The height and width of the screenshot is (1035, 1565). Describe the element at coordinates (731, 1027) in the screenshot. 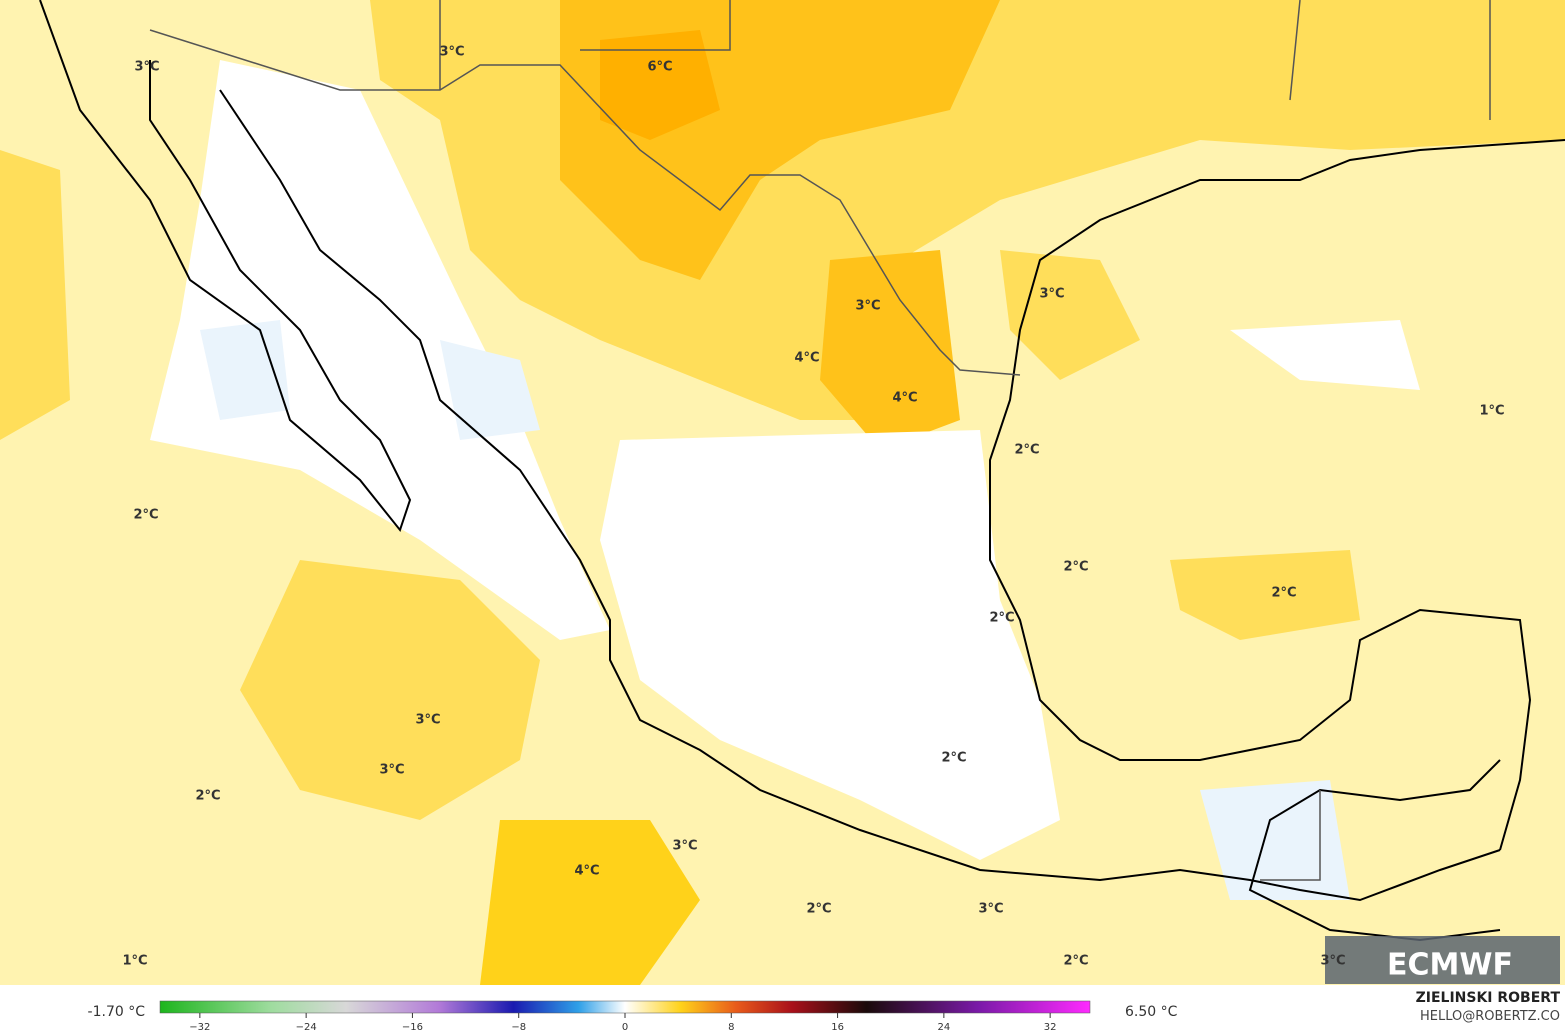

I see `colorbar-tick-label: 8` at that location.